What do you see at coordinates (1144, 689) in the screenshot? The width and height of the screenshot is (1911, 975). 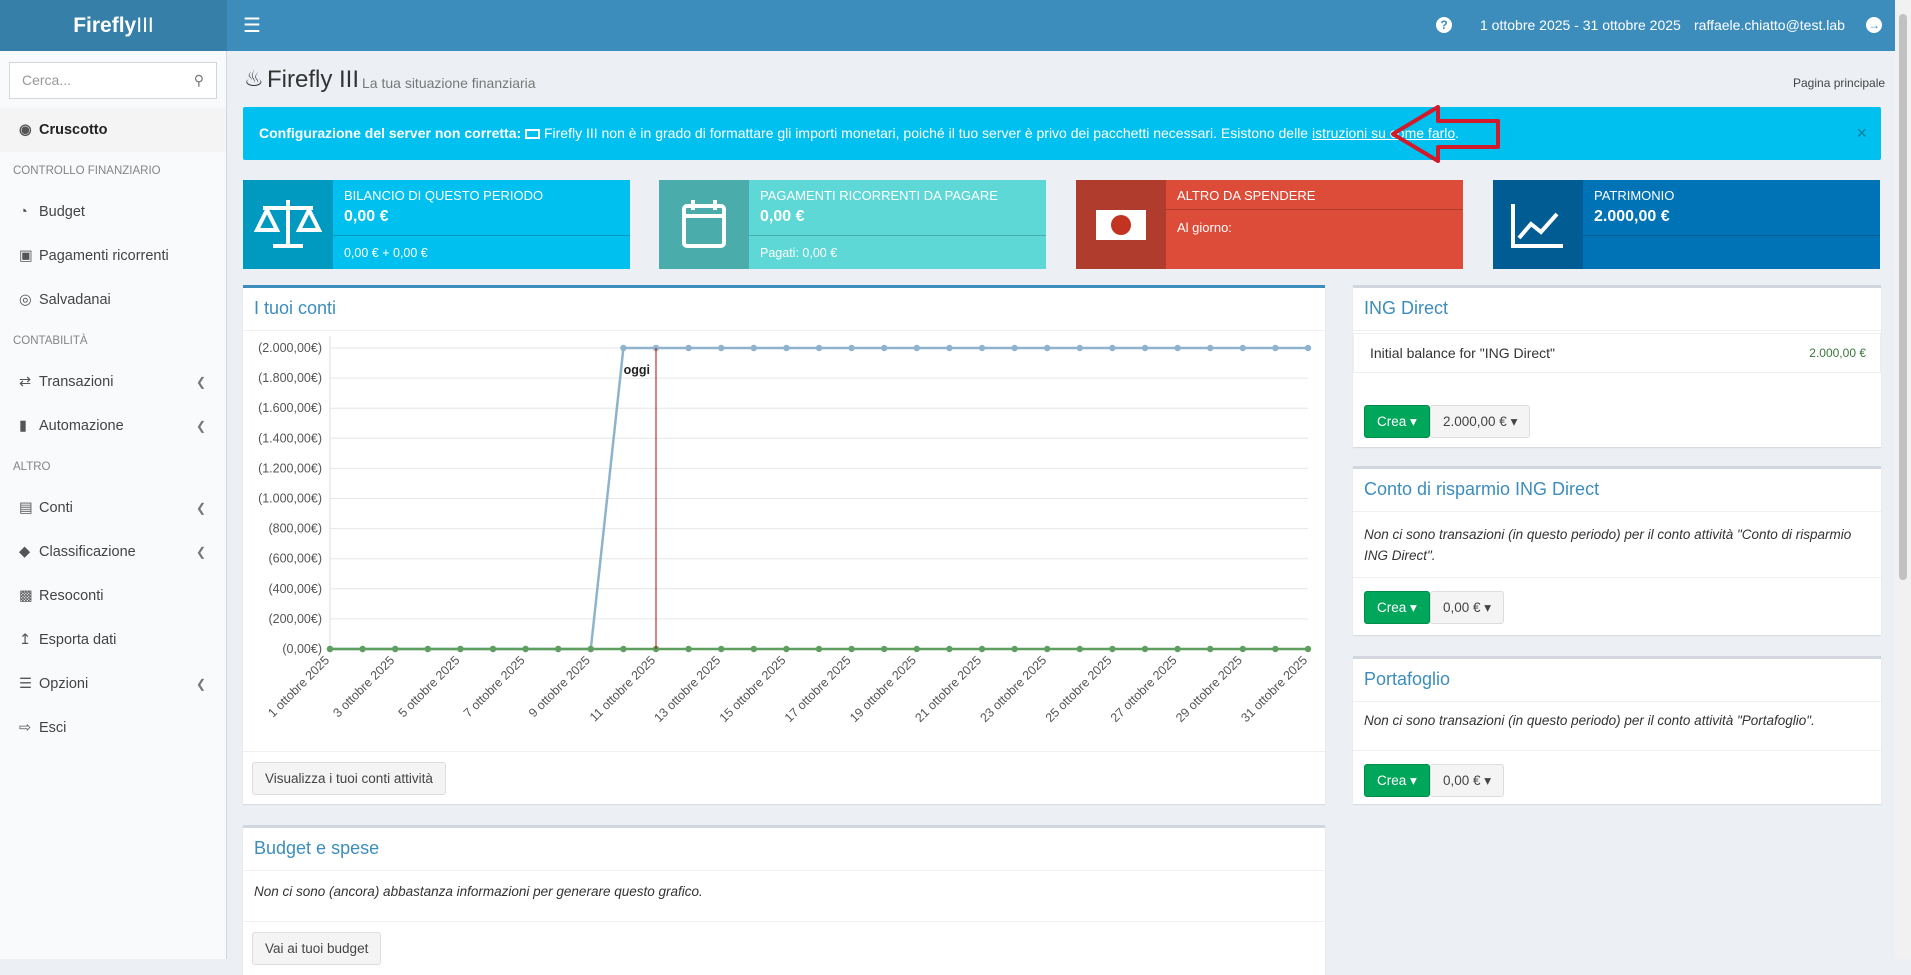 I see `x-tick-label: 27 ottobre 2025` at bounding box center [1144, 689].